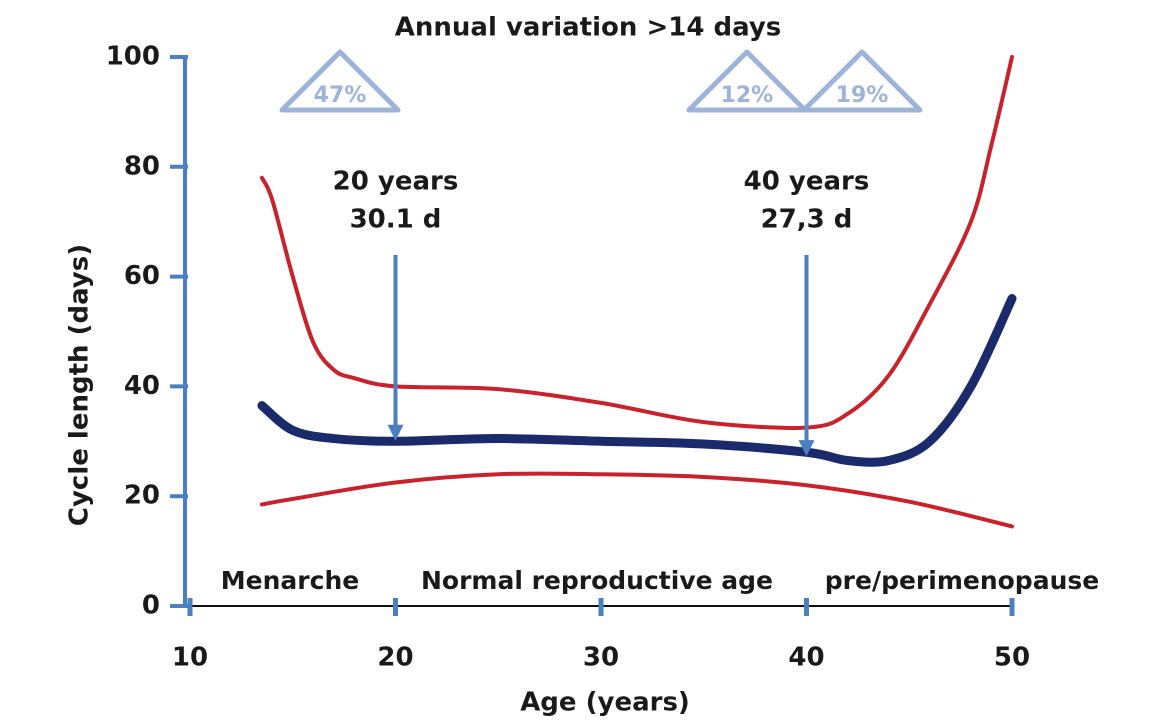 Image resolution: width=1150 pixels, height=722 pixels. I want to click on triangle-label: 19%, so click(862, 95).